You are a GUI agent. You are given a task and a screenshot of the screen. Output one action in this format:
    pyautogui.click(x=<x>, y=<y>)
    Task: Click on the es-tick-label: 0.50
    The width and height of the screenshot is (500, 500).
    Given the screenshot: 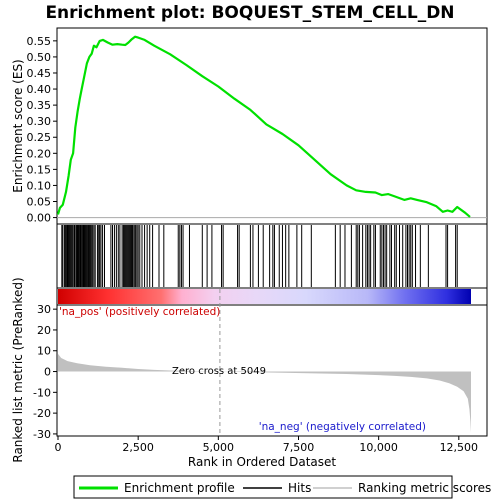 What is the action you would take?
    pyautogui.click(x=39, y=57)
    